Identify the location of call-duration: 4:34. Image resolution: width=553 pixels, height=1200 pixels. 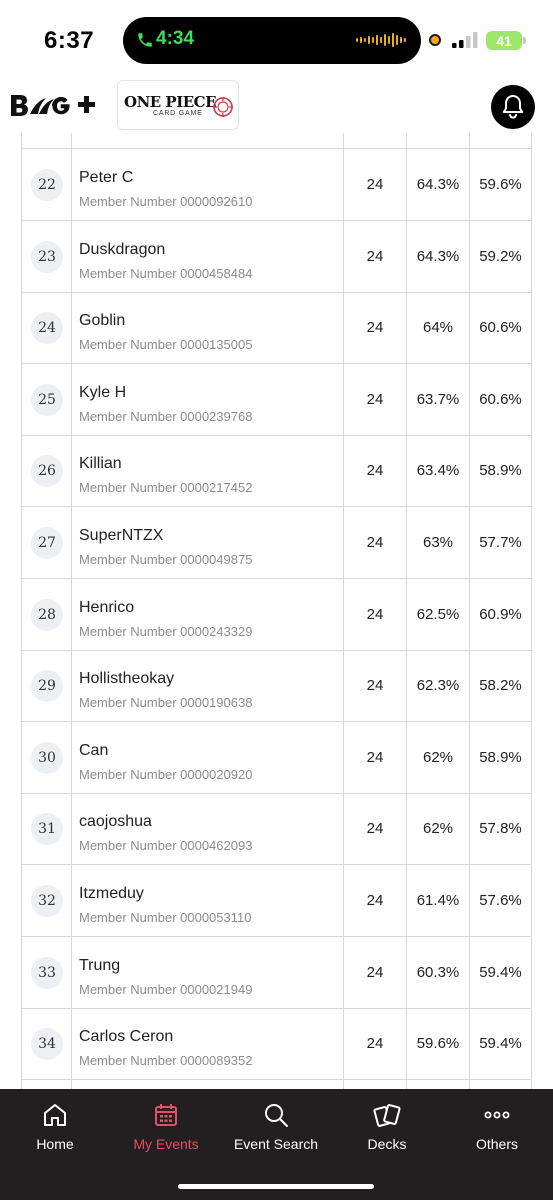
(175, 38).